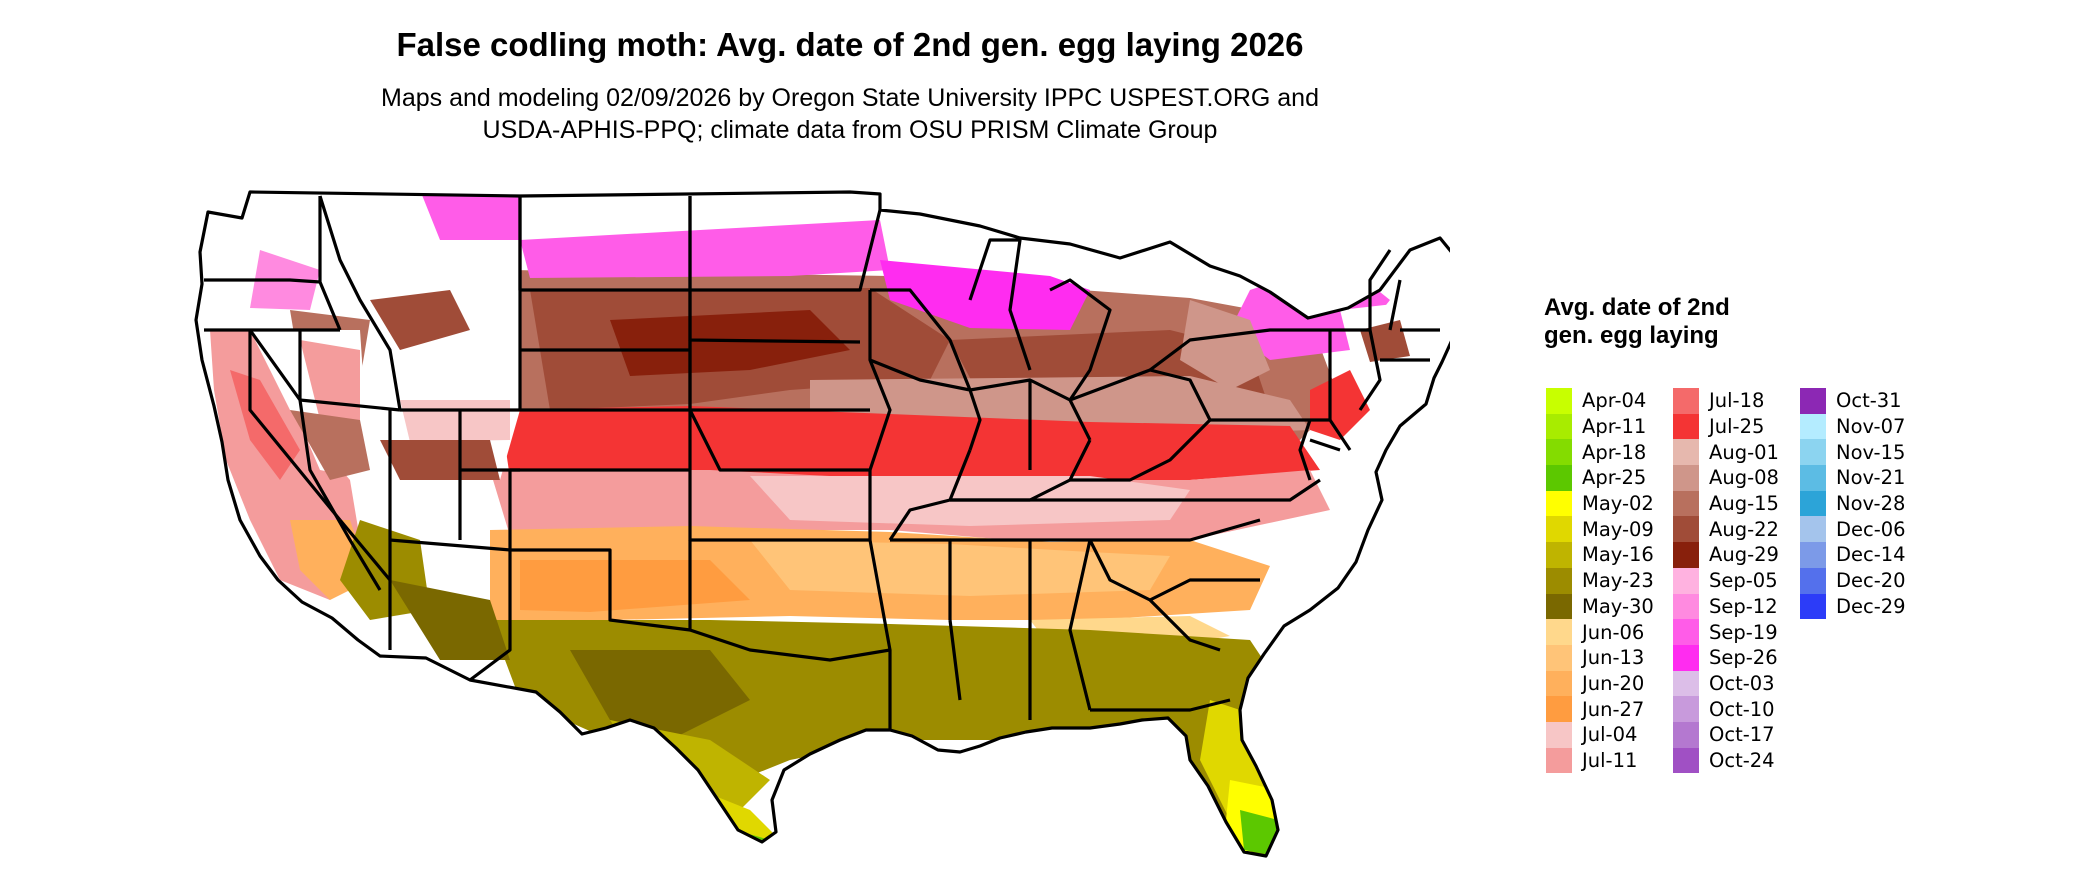  I want to click on legend-item-apr-25: Apr-25, so click(1600, 478).